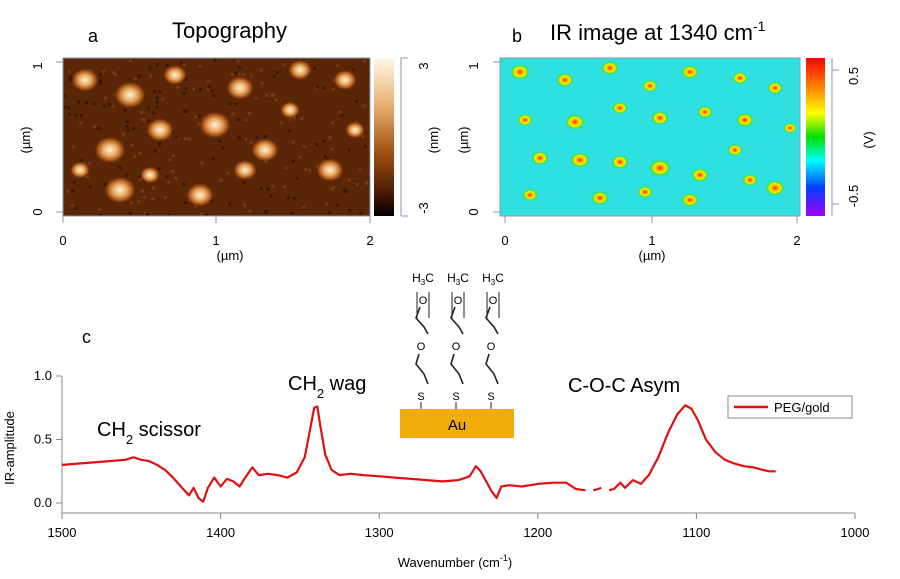 This screenshot has height=579, width=900. I want to click on annotation-ch2-scissor: CH2 scissor, so click(149, 433).